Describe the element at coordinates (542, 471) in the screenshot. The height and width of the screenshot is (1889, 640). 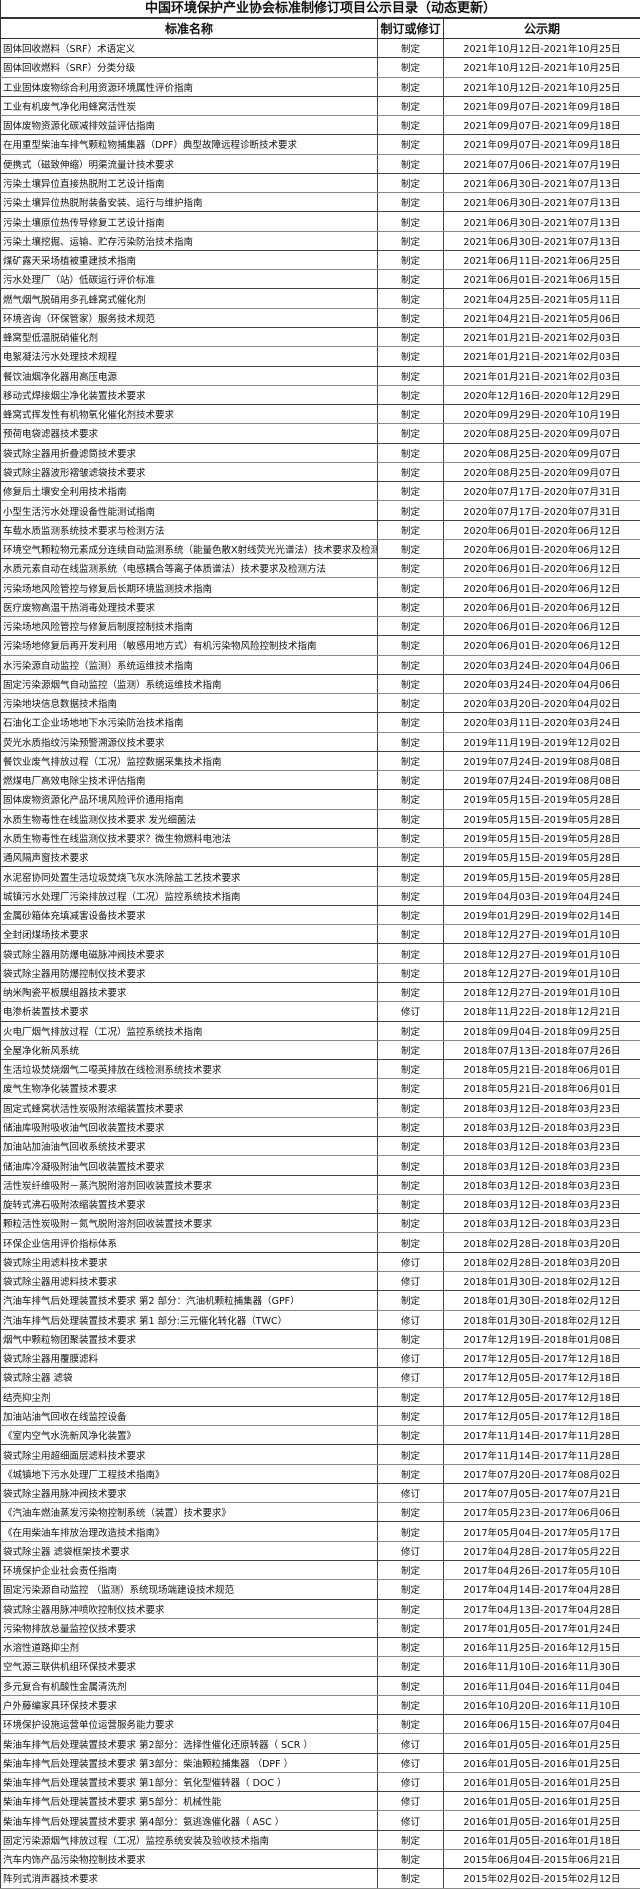
I see `period-cell: 2020年08月25日-2020年09月07日` at that location.